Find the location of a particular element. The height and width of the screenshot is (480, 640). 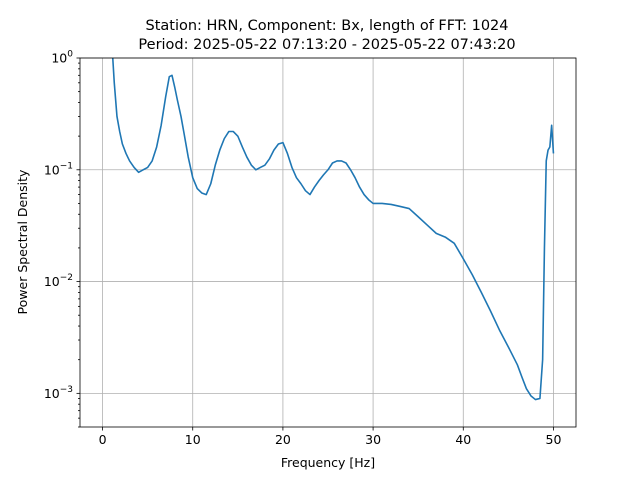

y-axis-label: Power Spectral Density is located at coordinates (22, 241).